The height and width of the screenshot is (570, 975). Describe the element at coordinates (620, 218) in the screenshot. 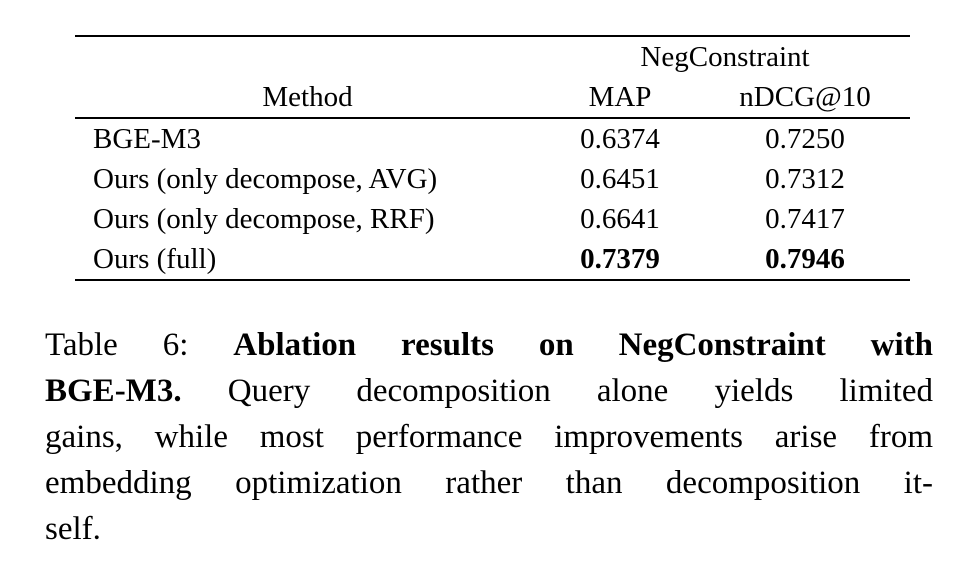

I see `map-value: 0.6641` at that location.